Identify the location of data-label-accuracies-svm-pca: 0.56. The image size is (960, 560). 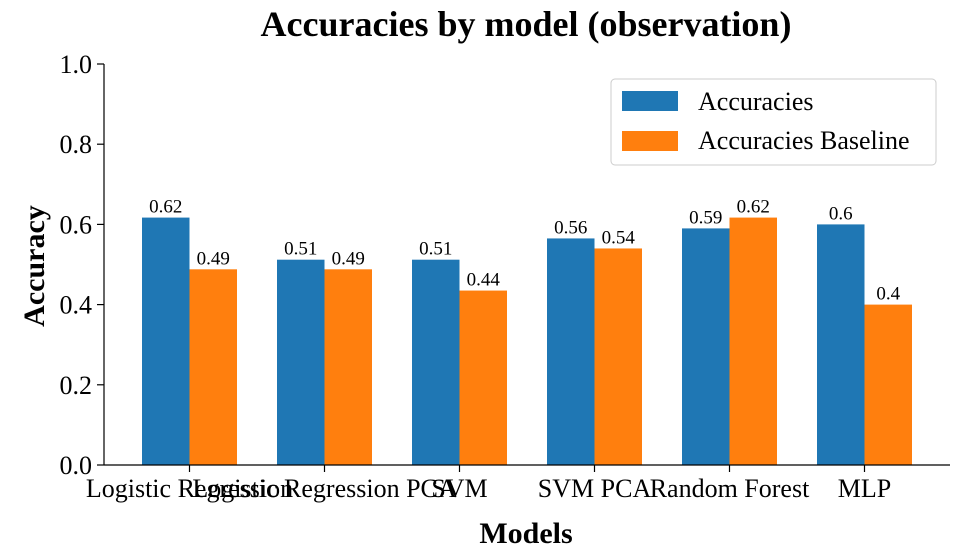
(570, 227).